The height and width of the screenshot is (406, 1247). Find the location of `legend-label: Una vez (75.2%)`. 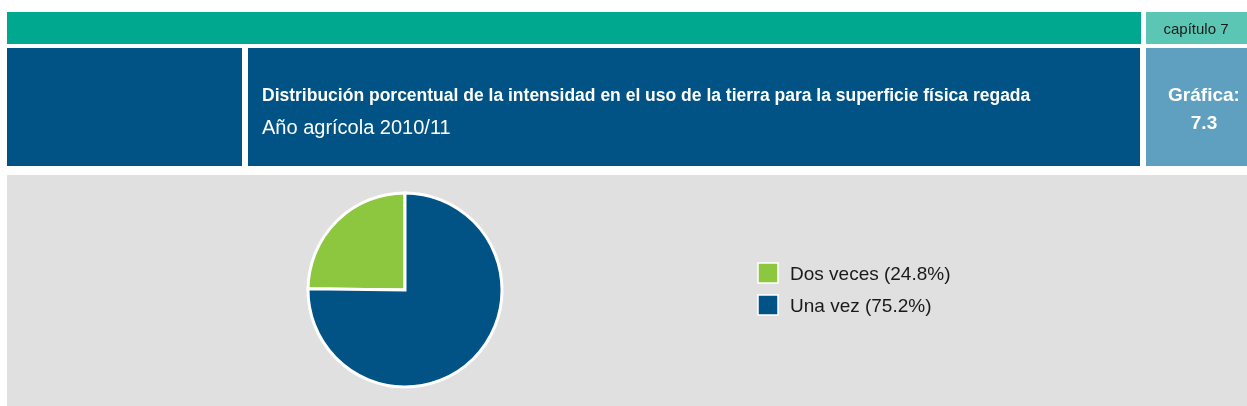

legend-label: Una vez (75.2%) is located at coordinates (861, 305).